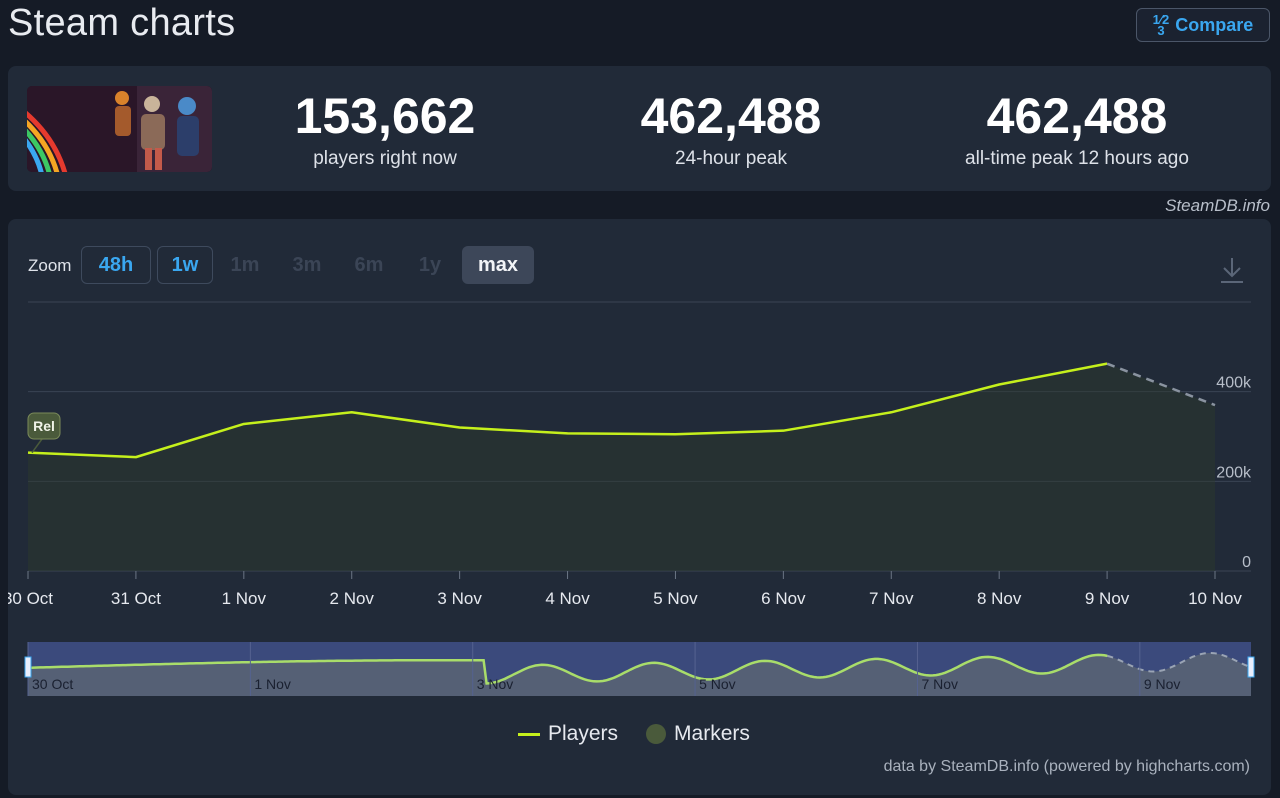 The width and height of the screenshot is (1280, 798). What do you see at coordinates (52, 684) in the screenshot?
I see `navigator-label: 30 Oct` at bounding box center [52, 684].